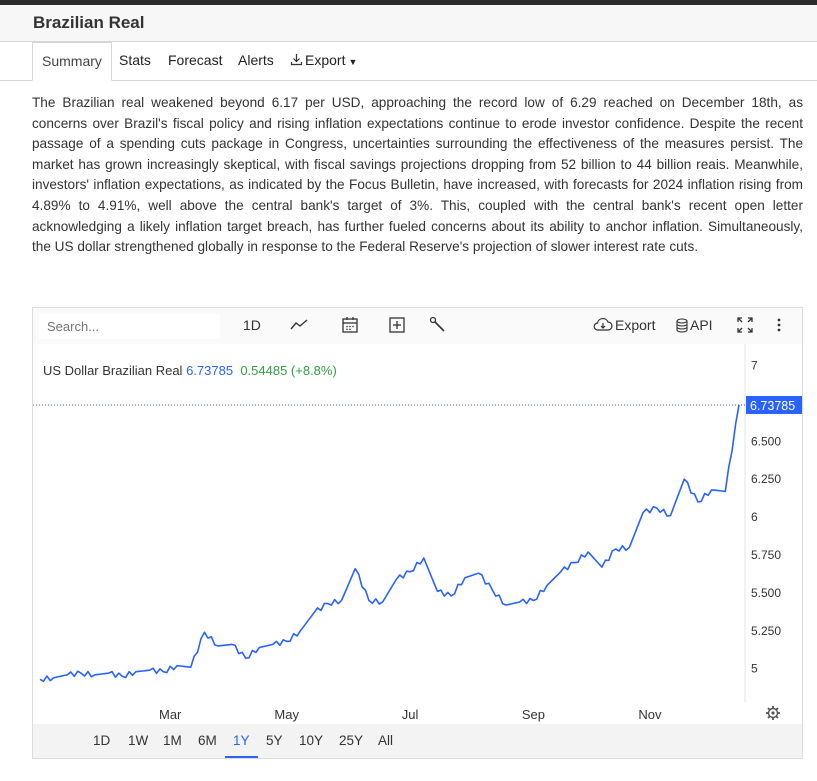 Image resolution: width=817 pixels, height=781 pixels. I want to click on y-tick-label: 5.250, so click(766, 631).